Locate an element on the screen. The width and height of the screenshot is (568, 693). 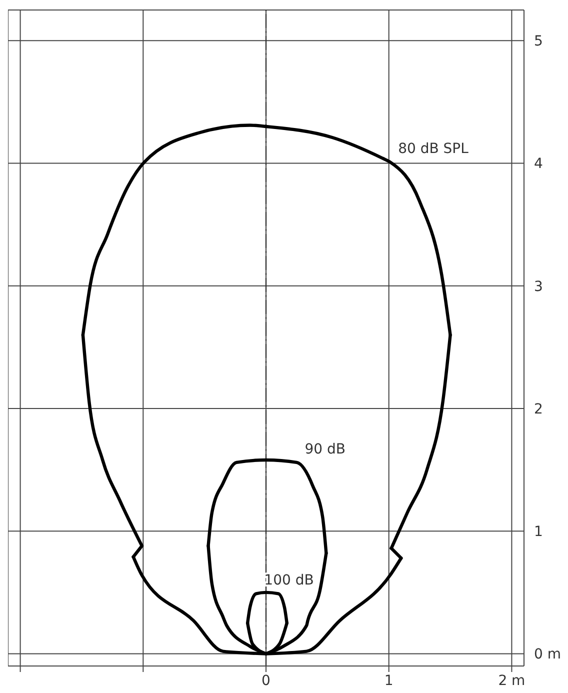
y-tick-label: 4 is located at coordinates (538, 164).